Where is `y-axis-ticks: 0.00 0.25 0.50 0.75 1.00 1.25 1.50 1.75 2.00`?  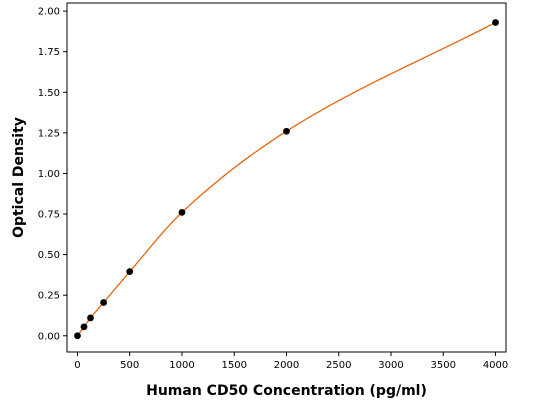
y-axis-ticks: 0.00 0.25 0.50 0.75 1.00 1.25 1.50 1.75 2.00 is located at coordinates (52, 174).